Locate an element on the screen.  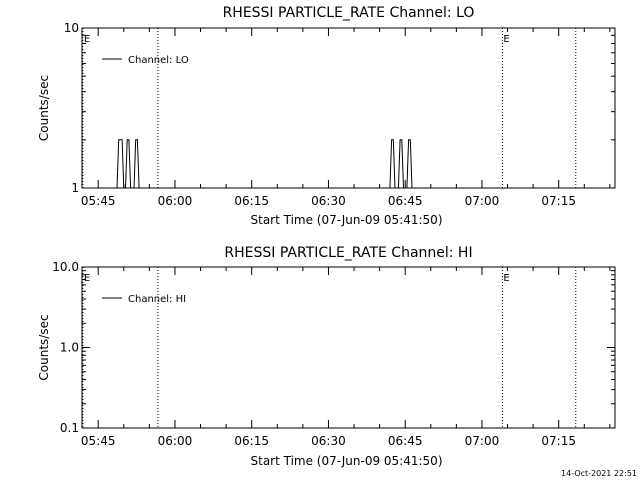
legend-label: Channel: HI is located at coordinates (157, 299).